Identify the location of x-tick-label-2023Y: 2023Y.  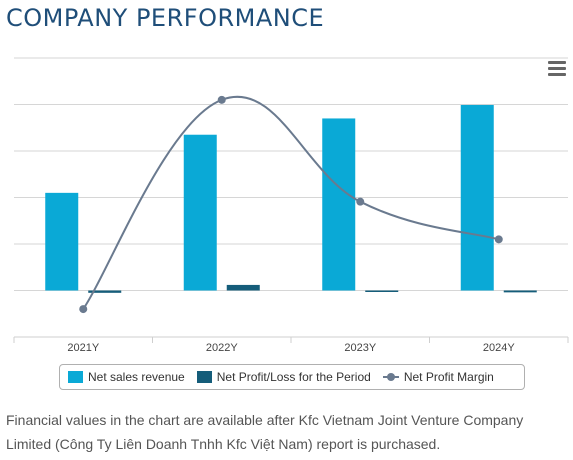
(360, 348).